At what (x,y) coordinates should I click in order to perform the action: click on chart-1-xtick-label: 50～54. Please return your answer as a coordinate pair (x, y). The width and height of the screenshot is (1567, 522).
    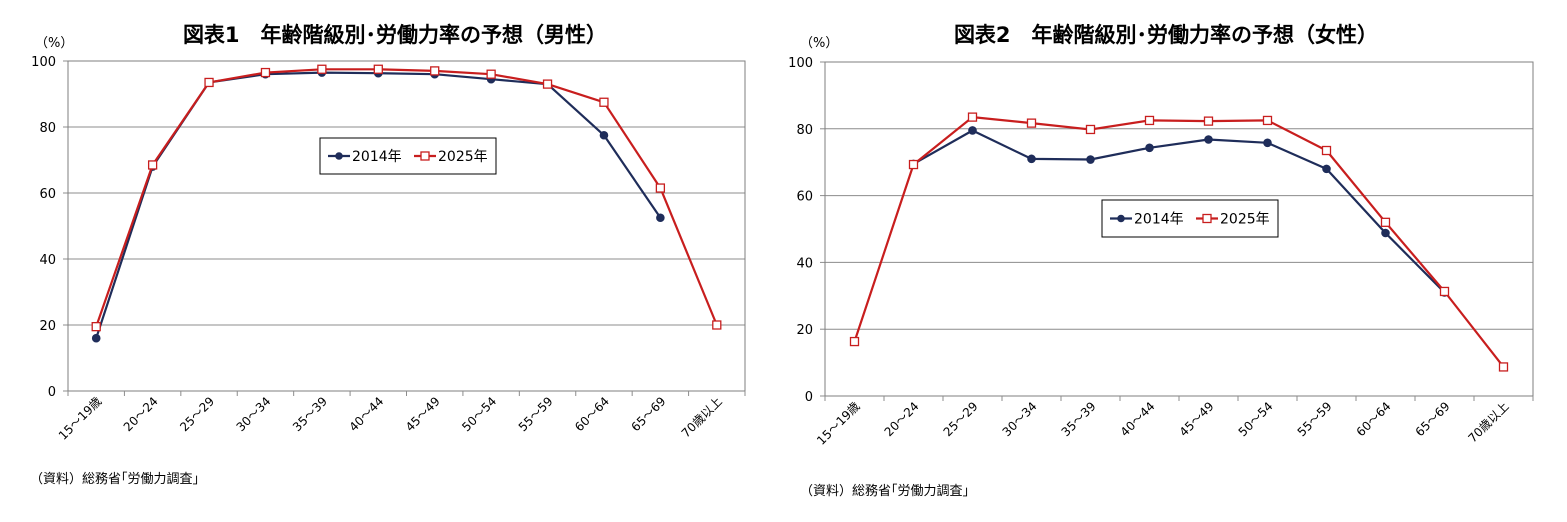
    Looking at the image, I should click on (479, 414).